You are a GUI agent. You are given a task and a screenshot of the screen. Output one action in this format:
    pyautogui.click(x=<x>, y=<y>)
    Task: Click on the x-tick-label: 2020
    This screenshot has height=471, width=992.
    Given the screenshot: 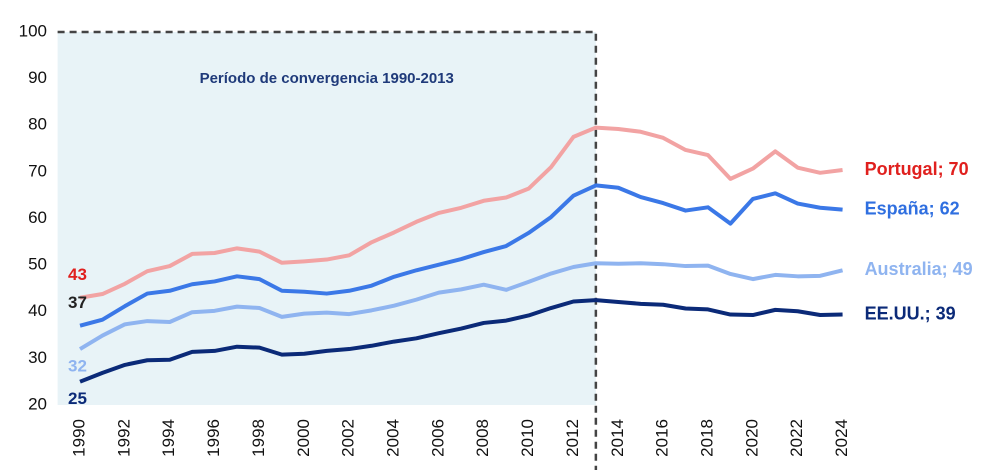 What is the action you would take?
    pyautogui.click(x=751, y=438)
    